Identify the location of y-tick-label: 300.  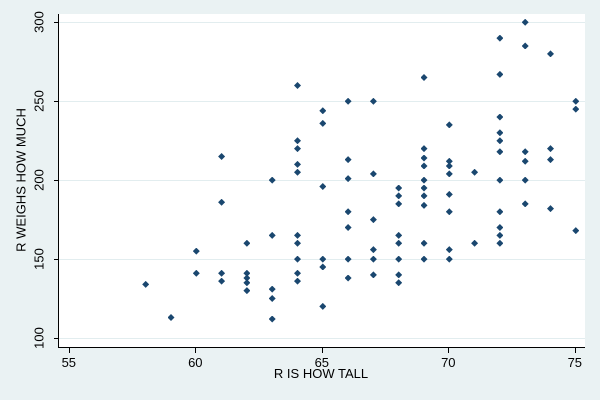
(39, 22).